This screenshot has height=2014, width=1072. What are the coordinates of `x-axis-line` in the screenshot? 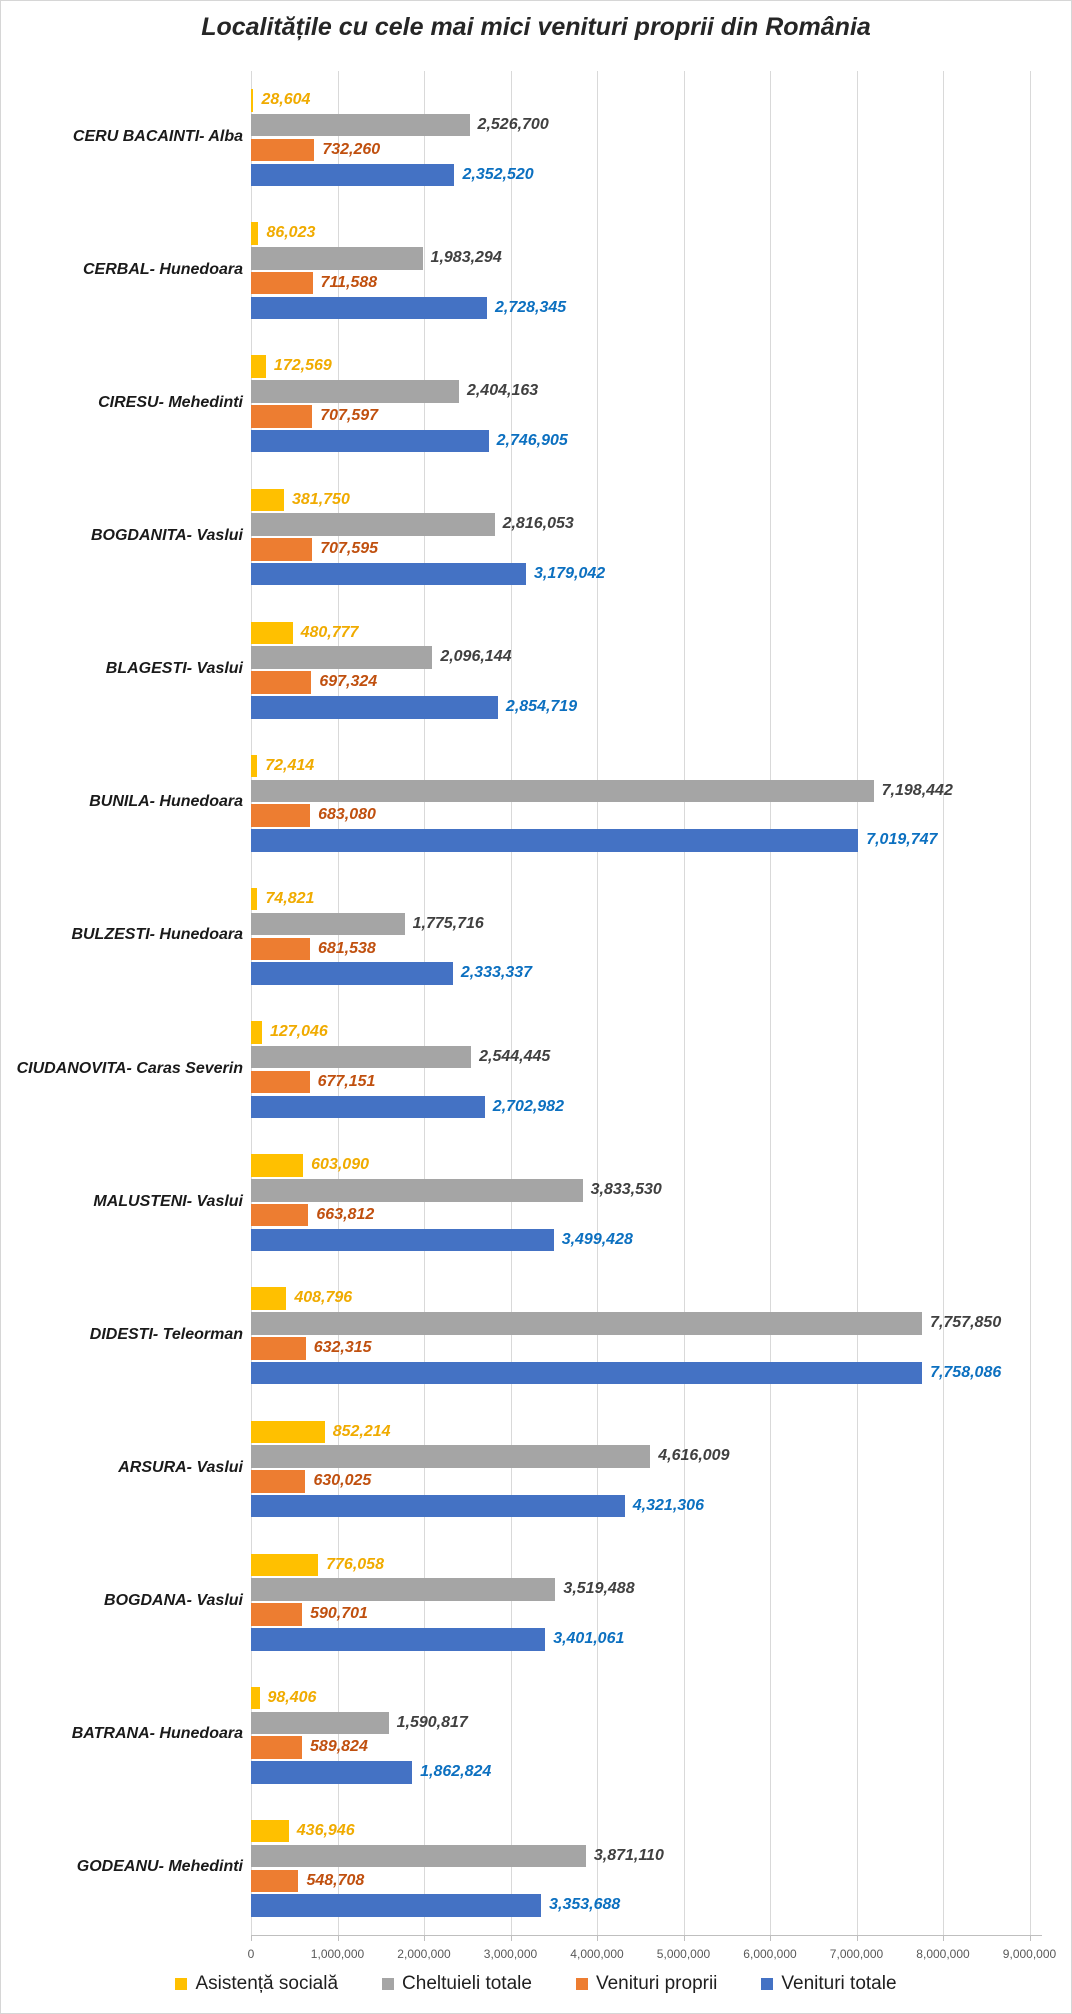 It's located at (646, 1935).